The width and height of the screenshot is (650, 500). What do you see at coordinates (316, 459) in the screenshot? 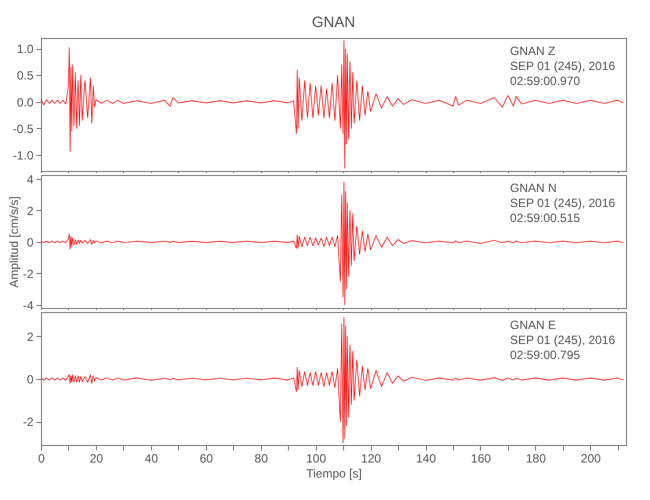
I see `x-tick-label: 100` at bounding box center [316, 459].